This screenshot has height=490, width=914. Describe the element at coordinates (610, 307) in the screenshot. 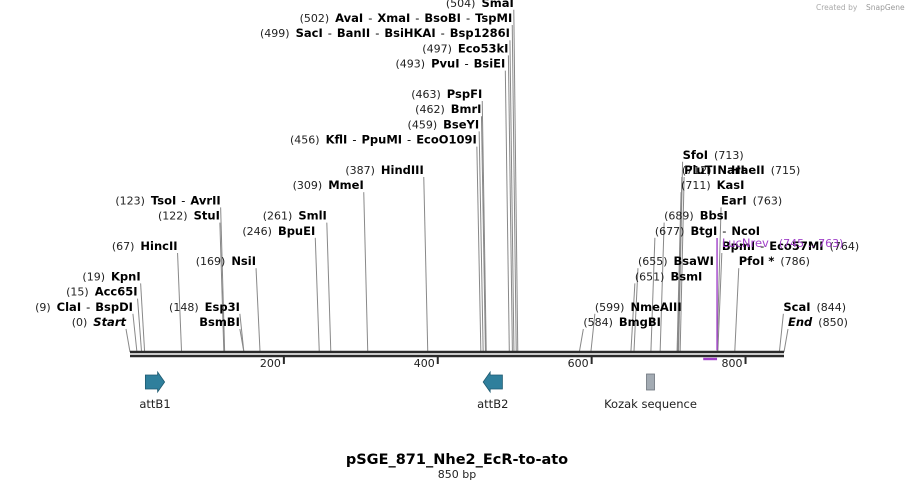

I see `site-position: (599)` at that location.